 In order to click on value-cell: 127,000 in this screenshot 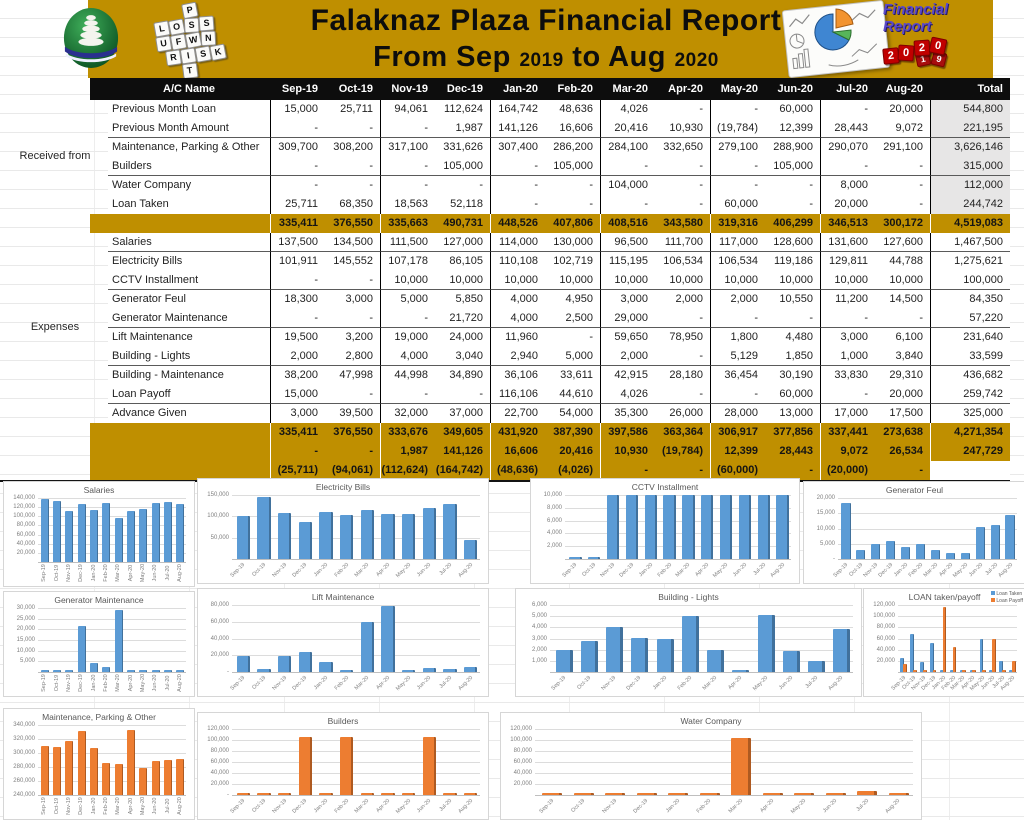, I will do `click(462, 242)`.